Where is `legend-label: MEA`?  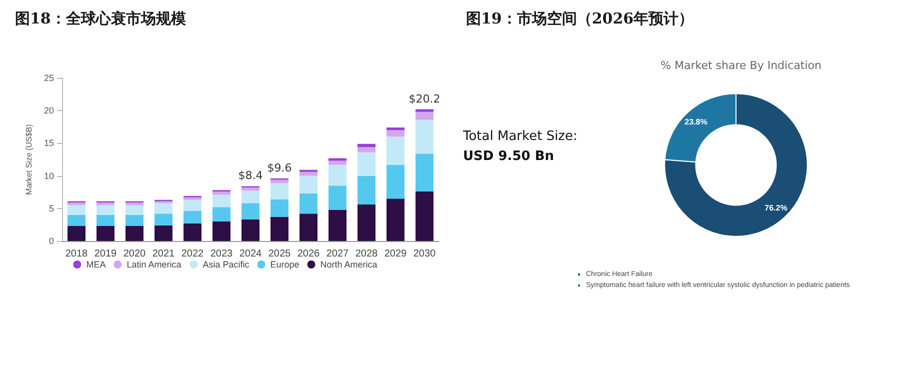 legend-label: MEA is located at coordinates (96, 265).